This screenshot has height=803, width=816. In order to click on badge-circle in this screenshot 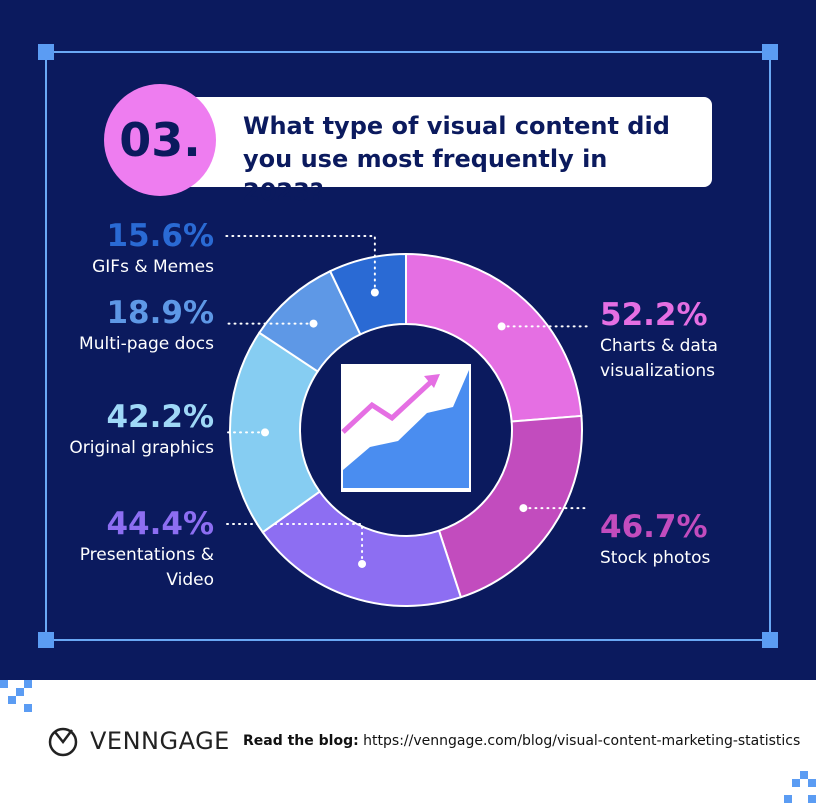, I will do `click(160, 140)`.